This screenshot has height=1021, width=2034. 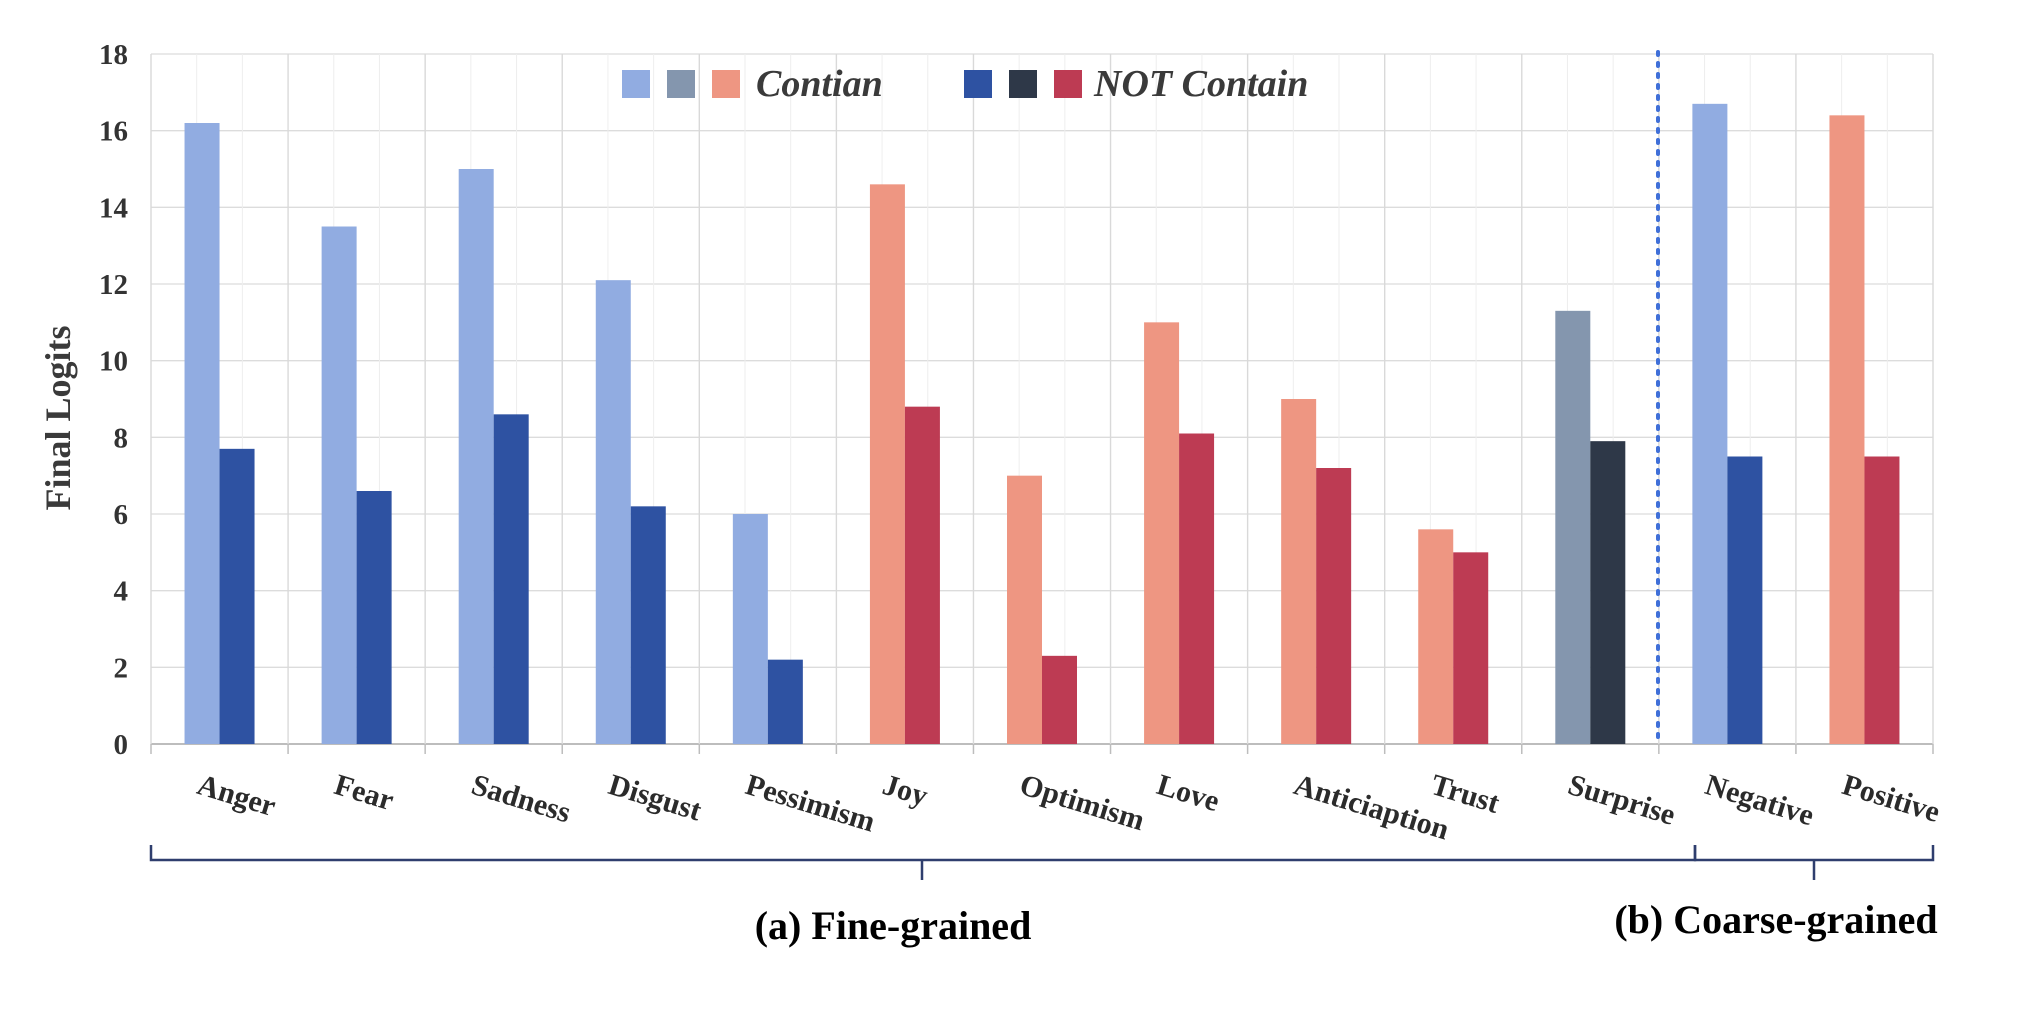 I want to click on legend: Contian NOT Contain, so click(x=965, y=84).